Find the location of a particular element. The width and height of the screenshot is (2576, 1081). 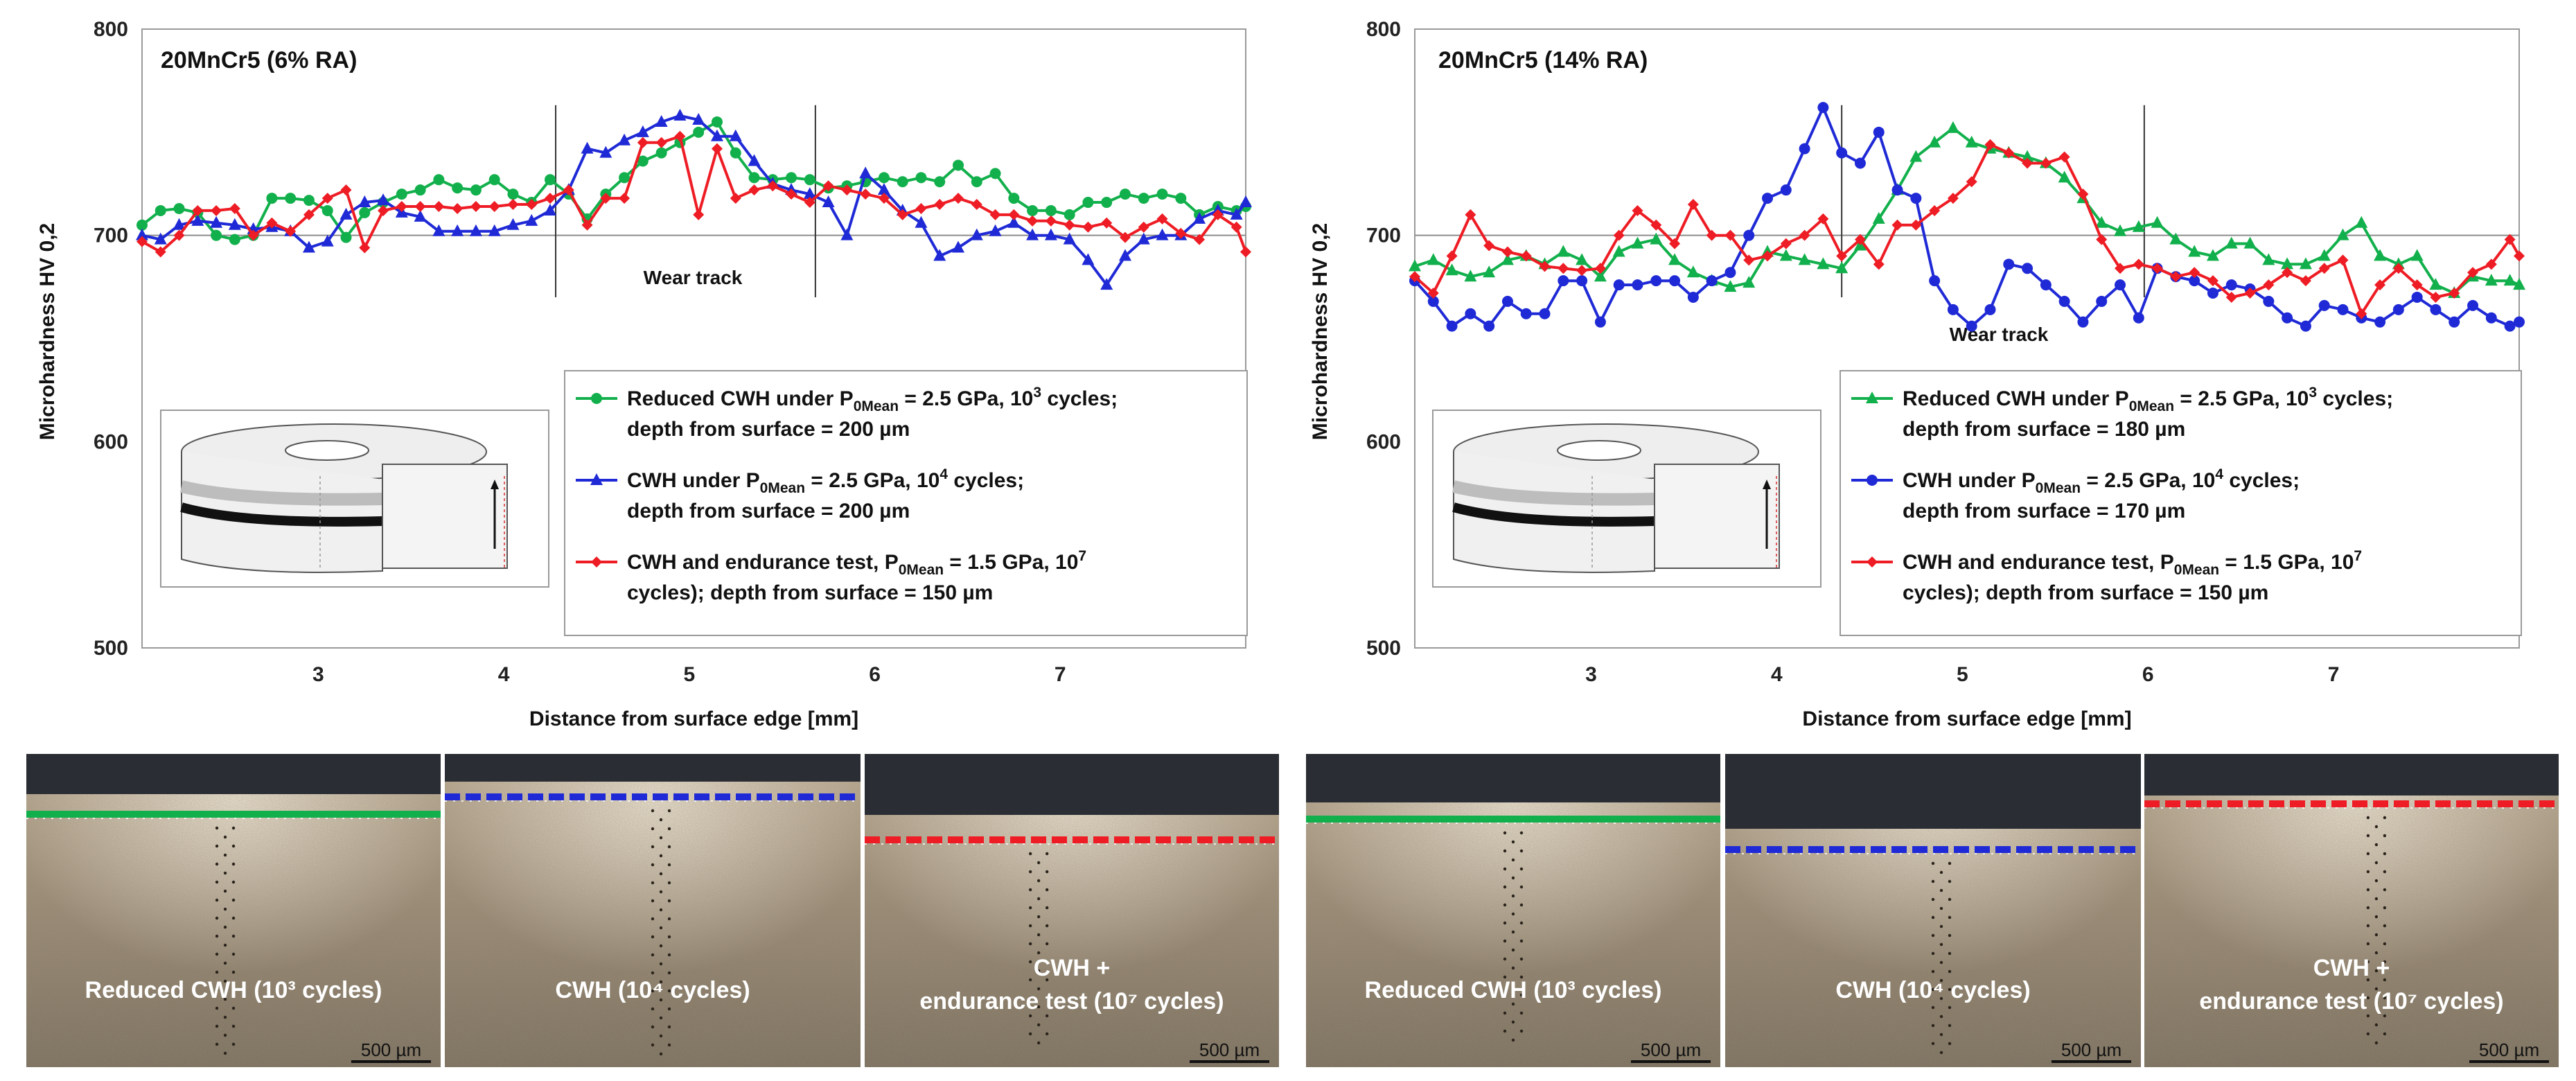

x-tick-label: 5 is located at coordinates (689, 674).